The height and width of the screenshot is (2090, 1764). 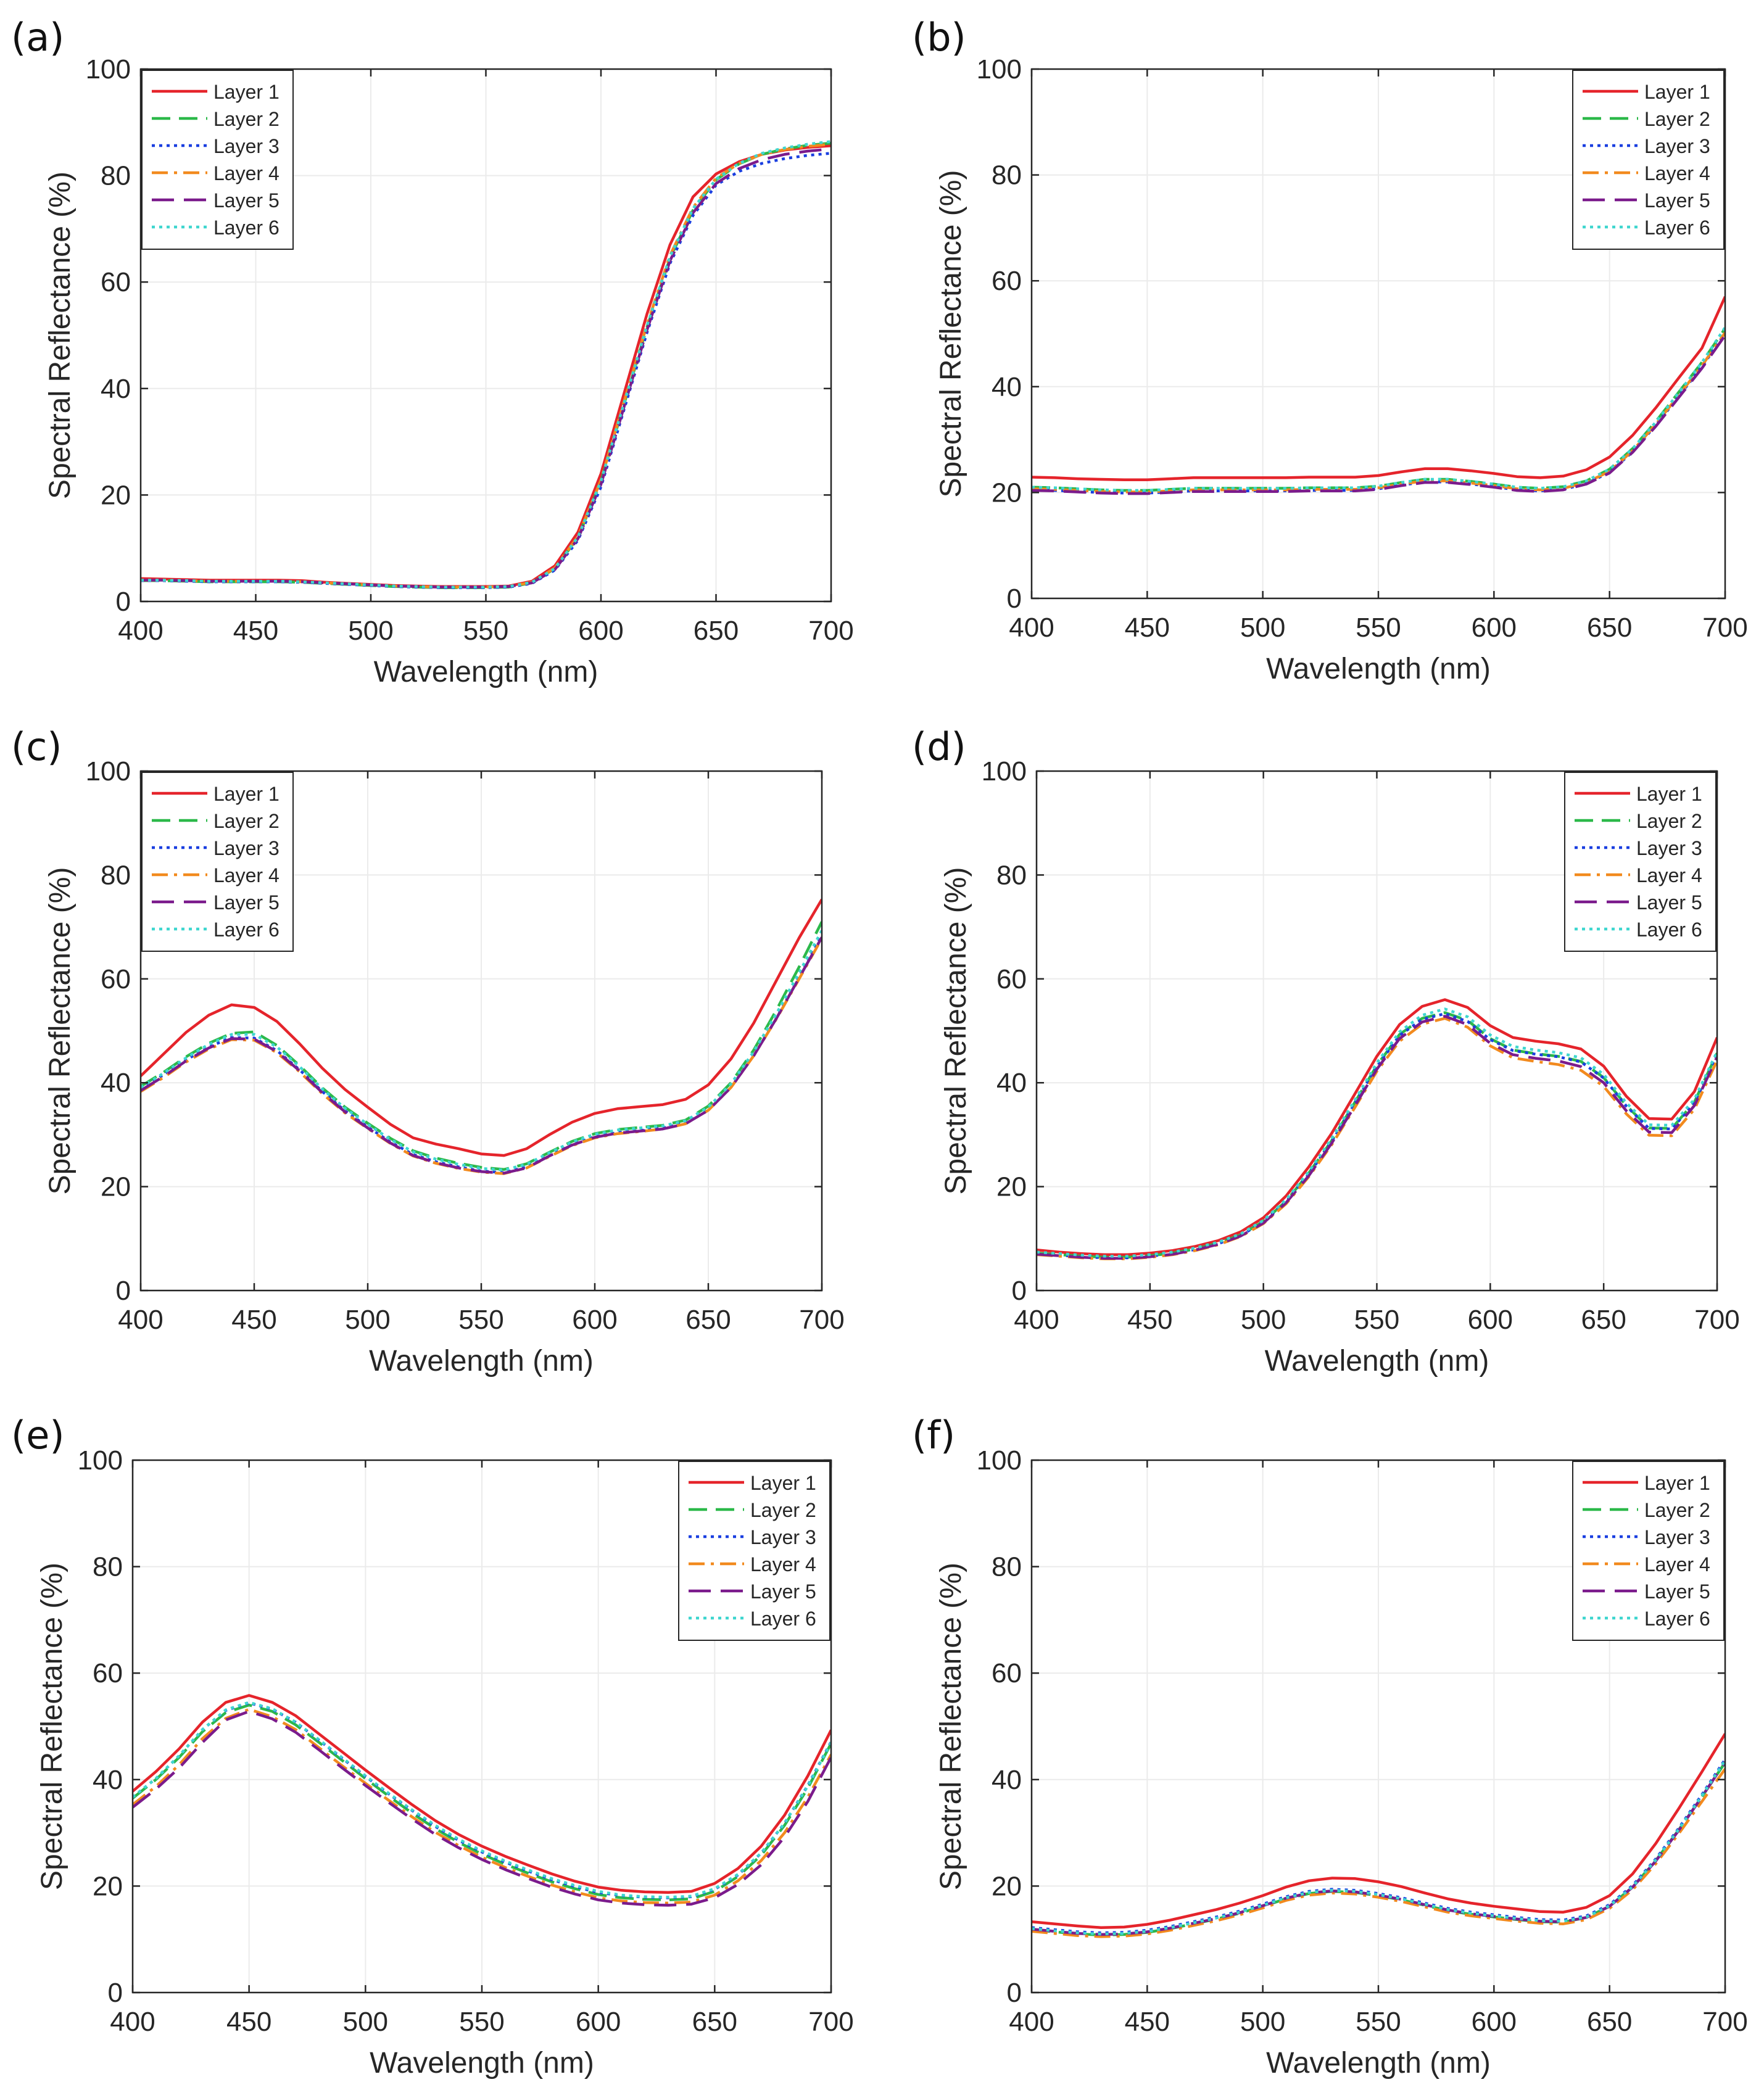 I want to click on panel-label: (b), so click(x=939, y=37).